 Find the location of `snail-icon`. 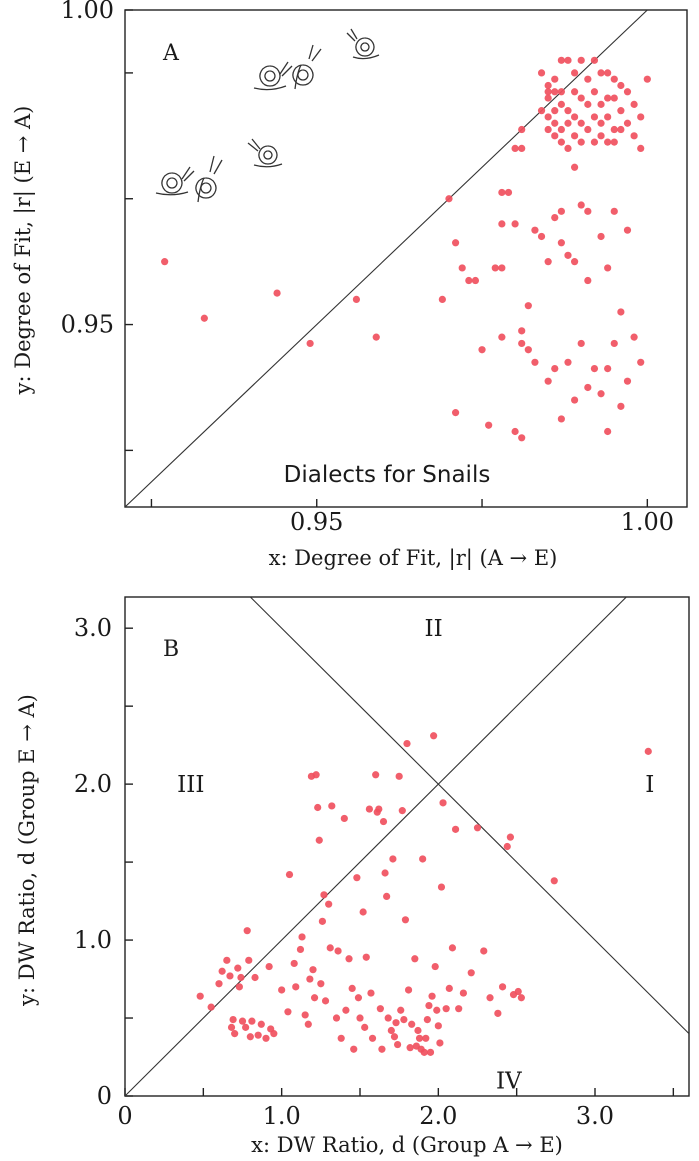

snail-icon is located at coordinates (273, 76).